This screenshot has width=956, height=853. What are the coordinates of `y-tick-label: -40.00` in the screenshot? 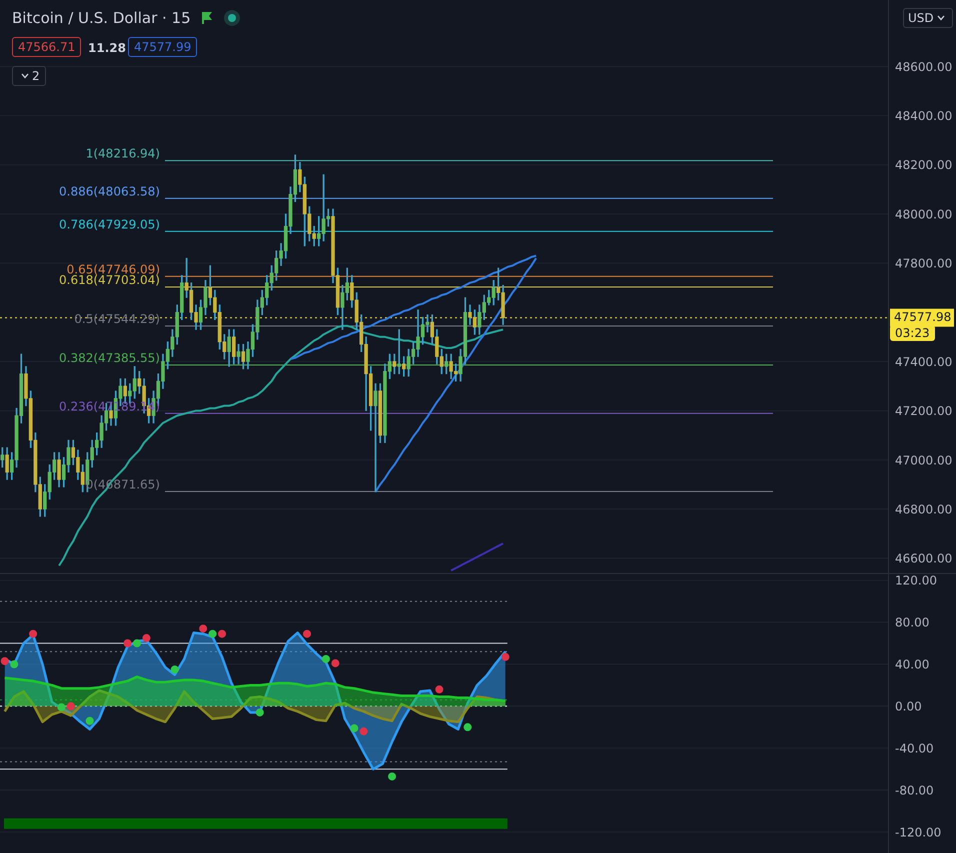 It's located at (914, 749).